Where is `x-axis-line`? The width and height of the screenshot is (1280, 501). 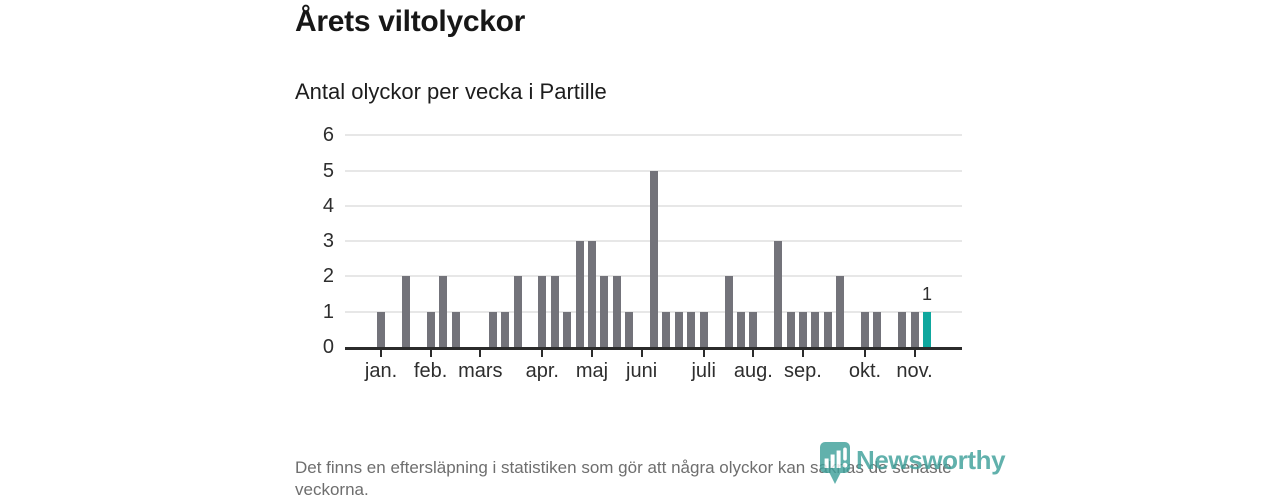 x-axis-line is located at coordinates (653, 348).